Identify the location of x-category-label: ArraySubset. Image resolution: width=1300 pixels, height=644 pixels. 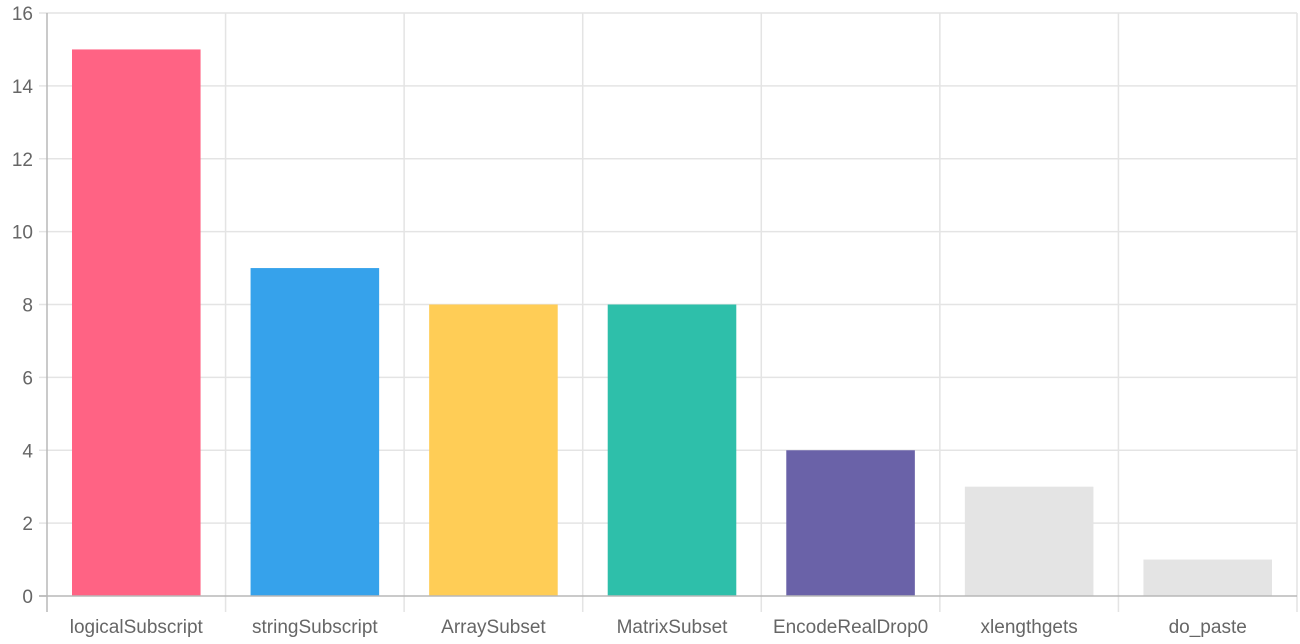
(493, 627).